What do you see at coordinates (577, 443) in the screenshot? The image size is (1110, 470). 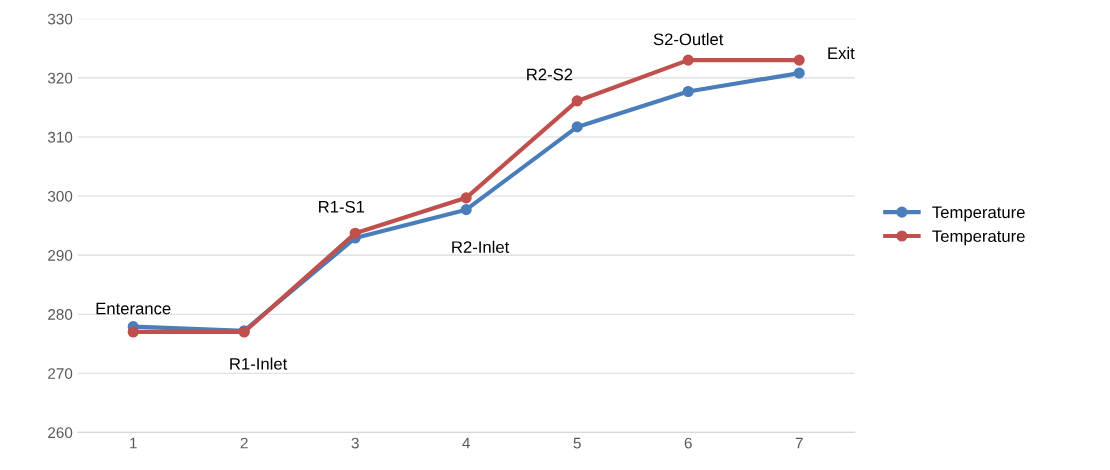 I see `x-tick-label: 5` at bounding box center [577, 443].